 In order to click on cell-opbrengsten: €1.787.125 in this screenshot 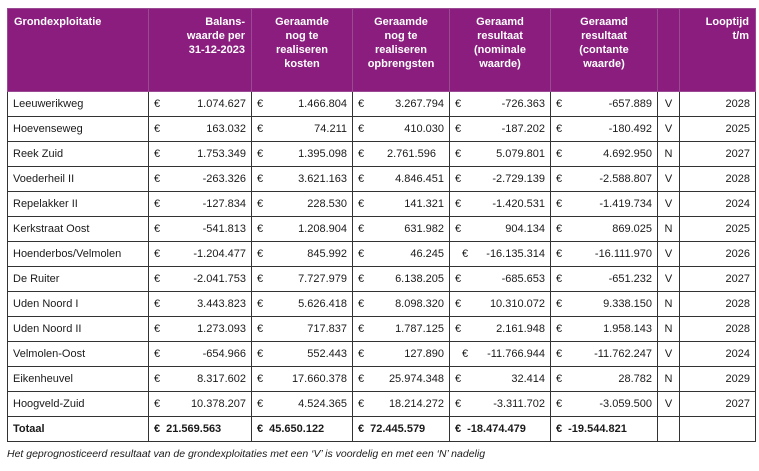, I will do `click(401, 329)`.